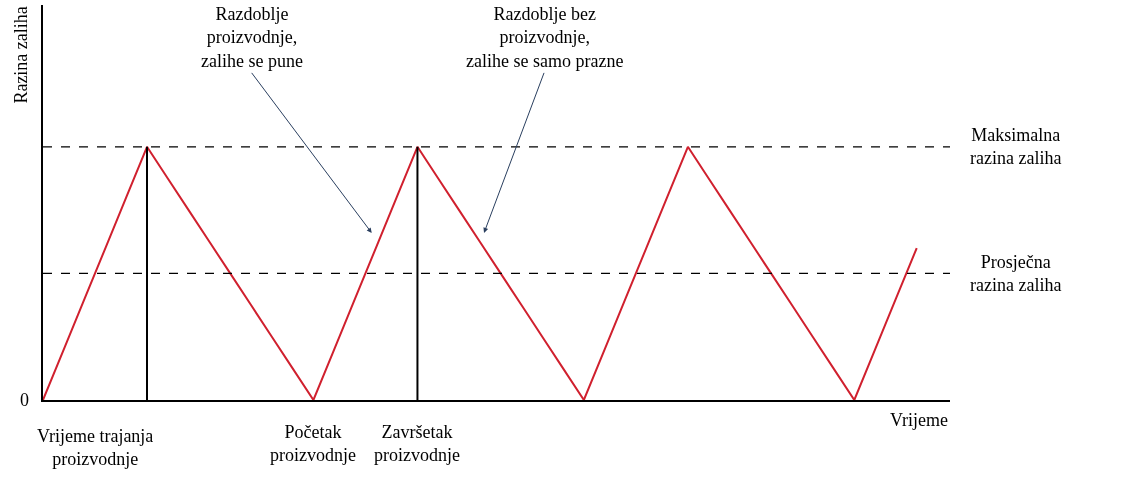 The height and width of the screenshot is (504, 1134). Describe the element at coordinates (20, 55) in the screenshot. I see `y-axis-title: Razina zaliha` at that location.